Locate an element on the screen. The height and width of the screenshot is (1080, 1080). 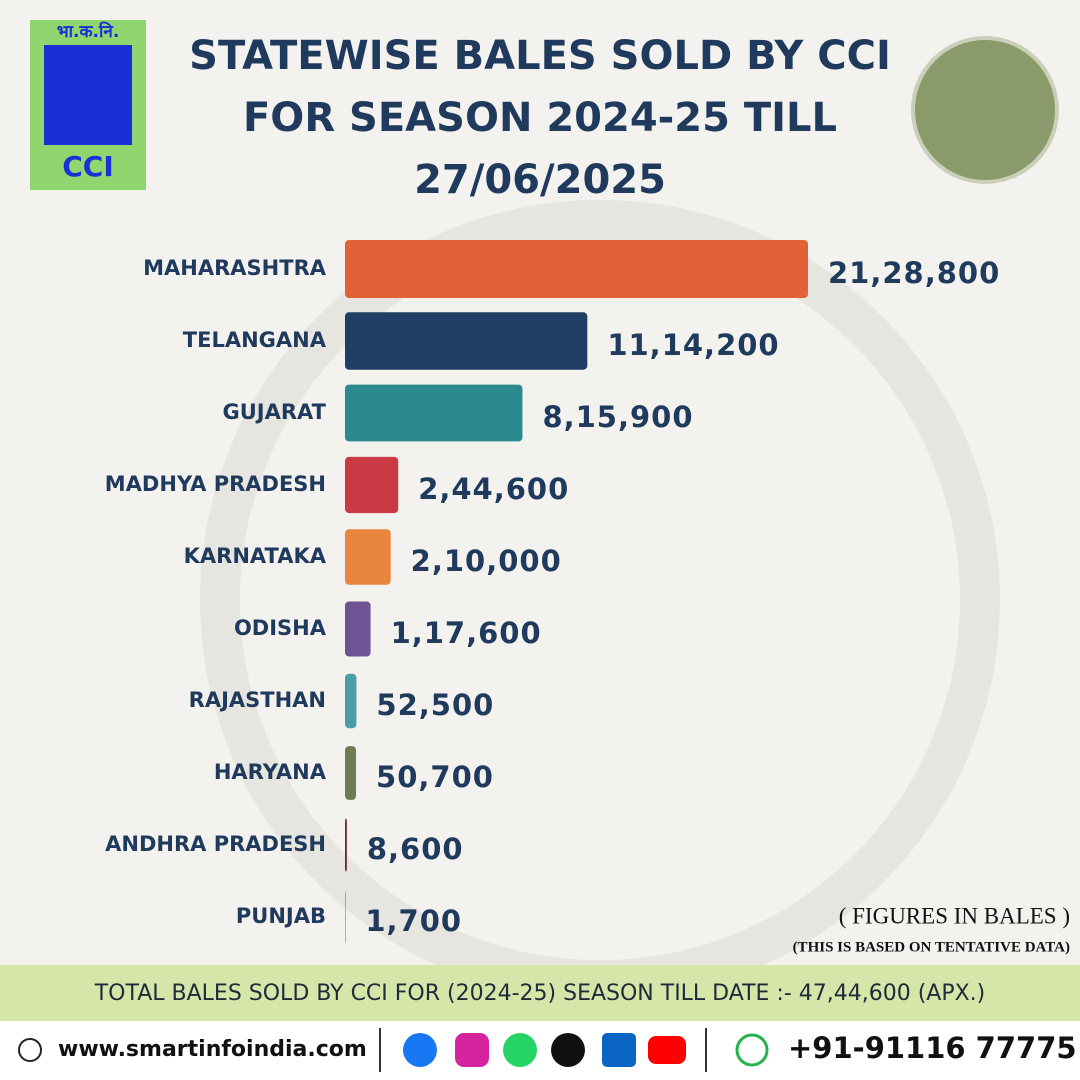
x-icon is located at coordinates (568, 1050).